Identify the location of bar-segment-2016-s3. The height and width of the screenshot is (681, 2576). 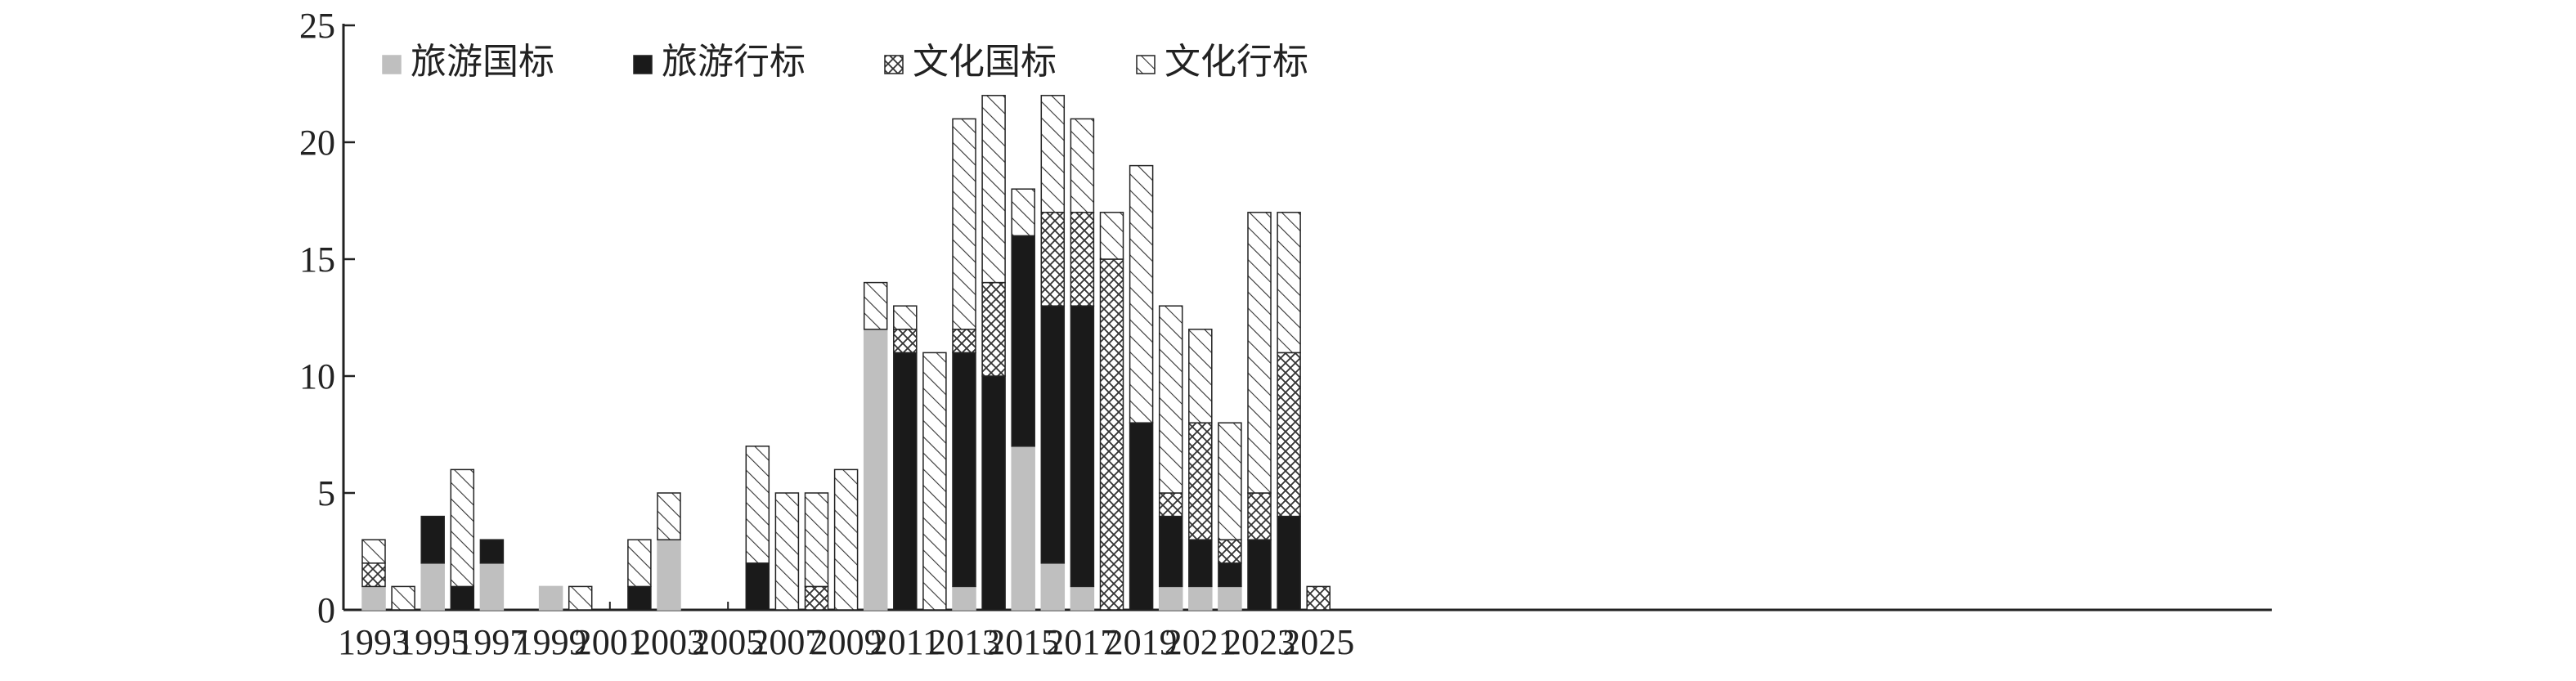
(1053, 154).